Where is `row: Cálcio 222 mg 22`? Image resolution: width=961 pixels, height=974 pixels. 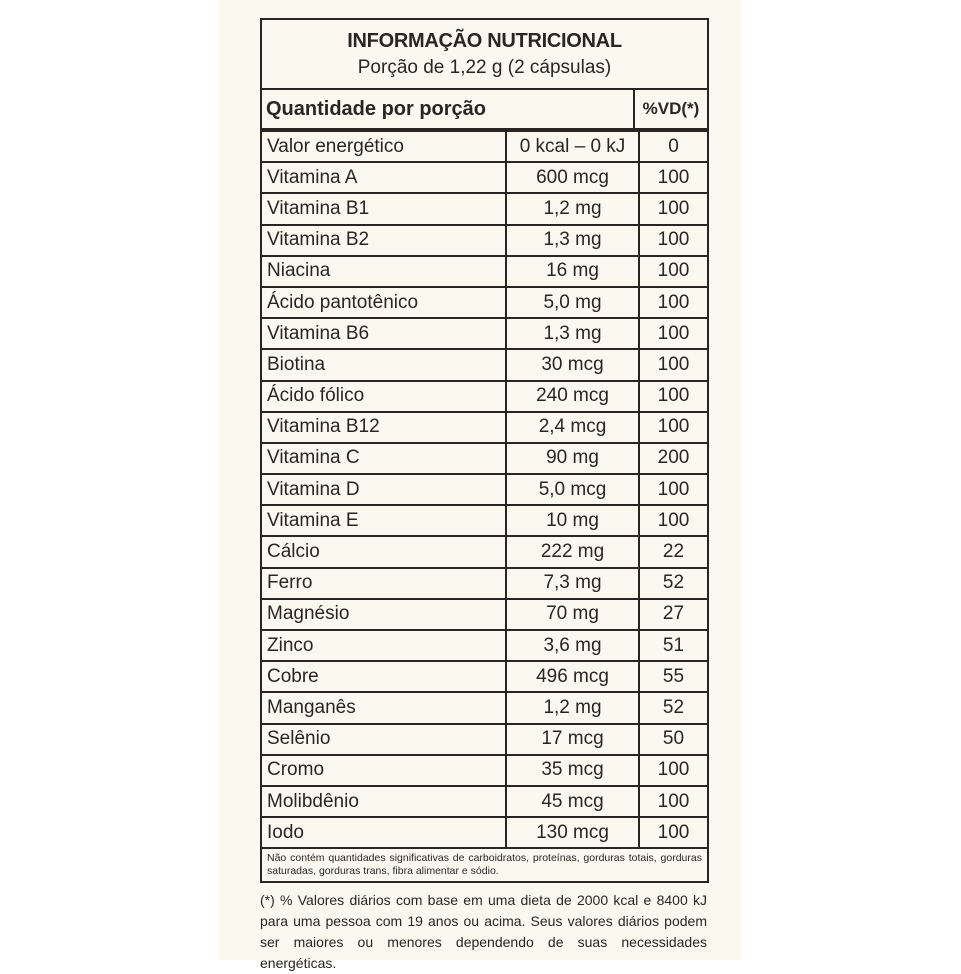 row: Cálcio 222 mg 22 is located at coordinates (484, 552).